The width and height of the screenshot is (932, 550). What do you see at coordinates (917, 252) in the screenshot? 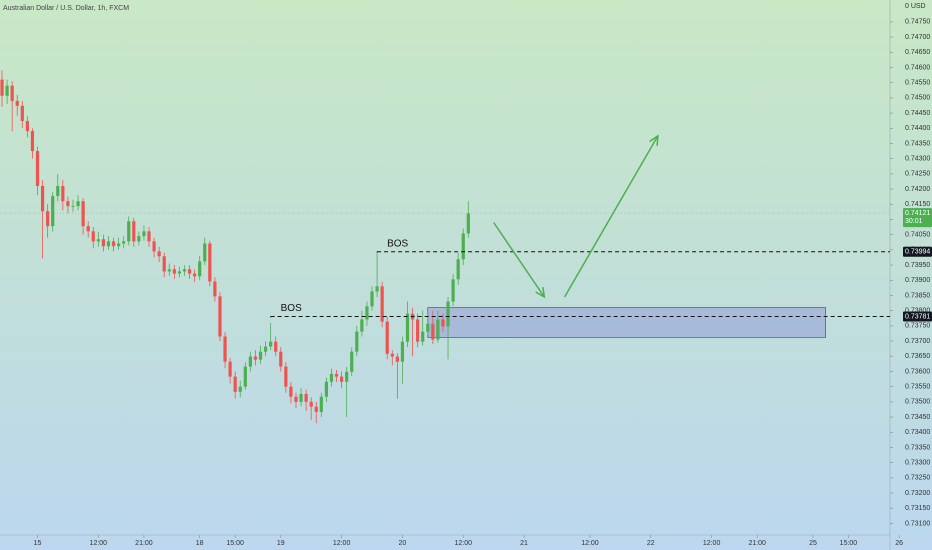
I see `level-label: 0.73994` at bounding box center [917, 252].